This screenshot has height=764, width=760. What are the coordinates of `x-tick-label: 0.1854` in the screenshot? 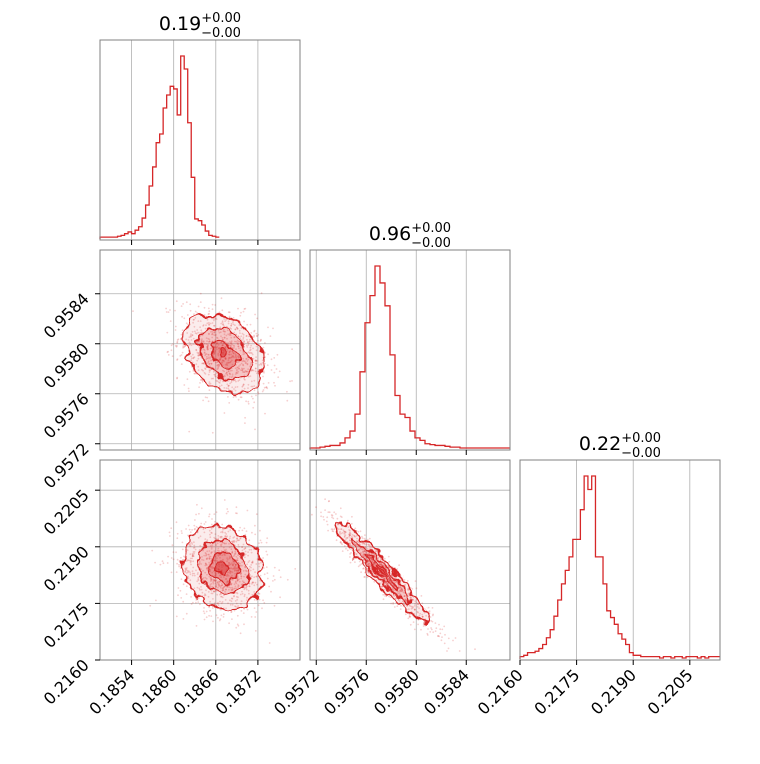 It's located at (111, 691).